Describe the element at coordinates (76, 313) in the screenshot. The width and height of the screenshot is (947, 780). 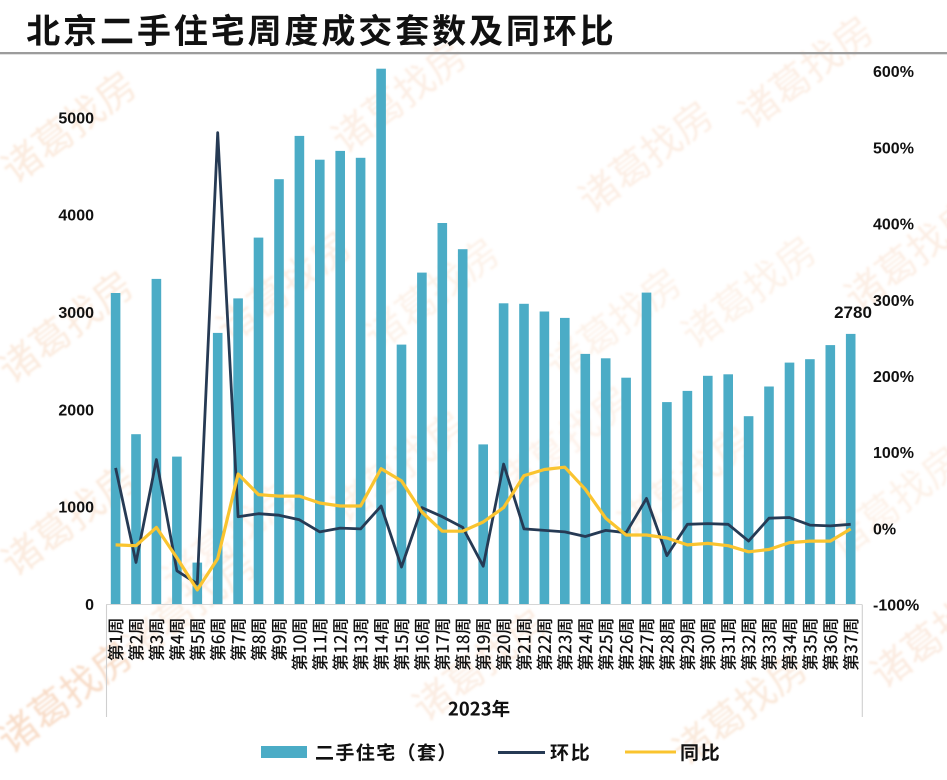
I see `svg-text: 3000` at that location.